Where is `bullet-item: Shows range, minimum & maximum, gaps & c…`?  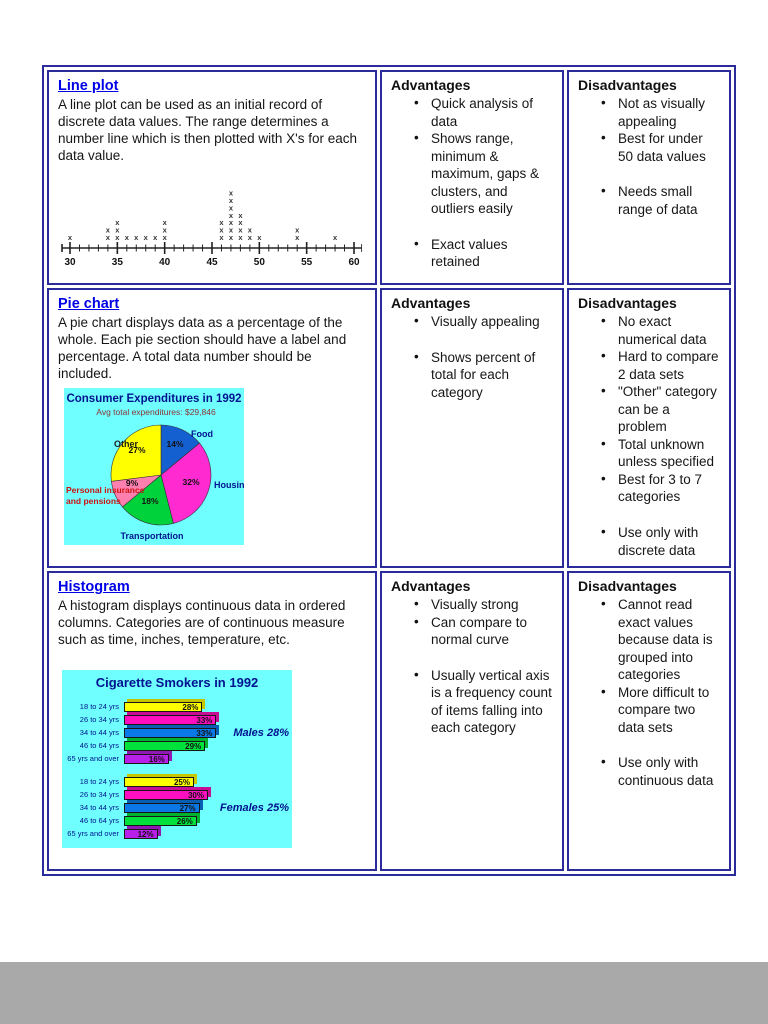
bullet-item: Shows range, minimum & maximum, gaps & c… is located at coordinates (484, 173).